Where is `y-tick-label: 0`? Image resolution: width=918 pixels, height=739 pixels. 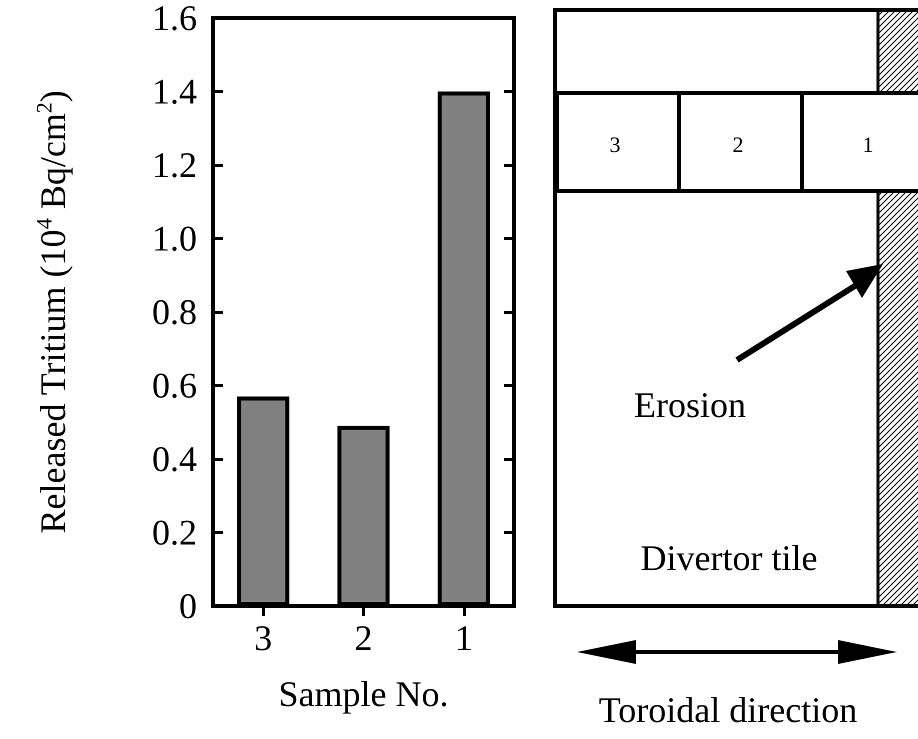 y-tick-label: 0 is located at coordinates (188, 606).